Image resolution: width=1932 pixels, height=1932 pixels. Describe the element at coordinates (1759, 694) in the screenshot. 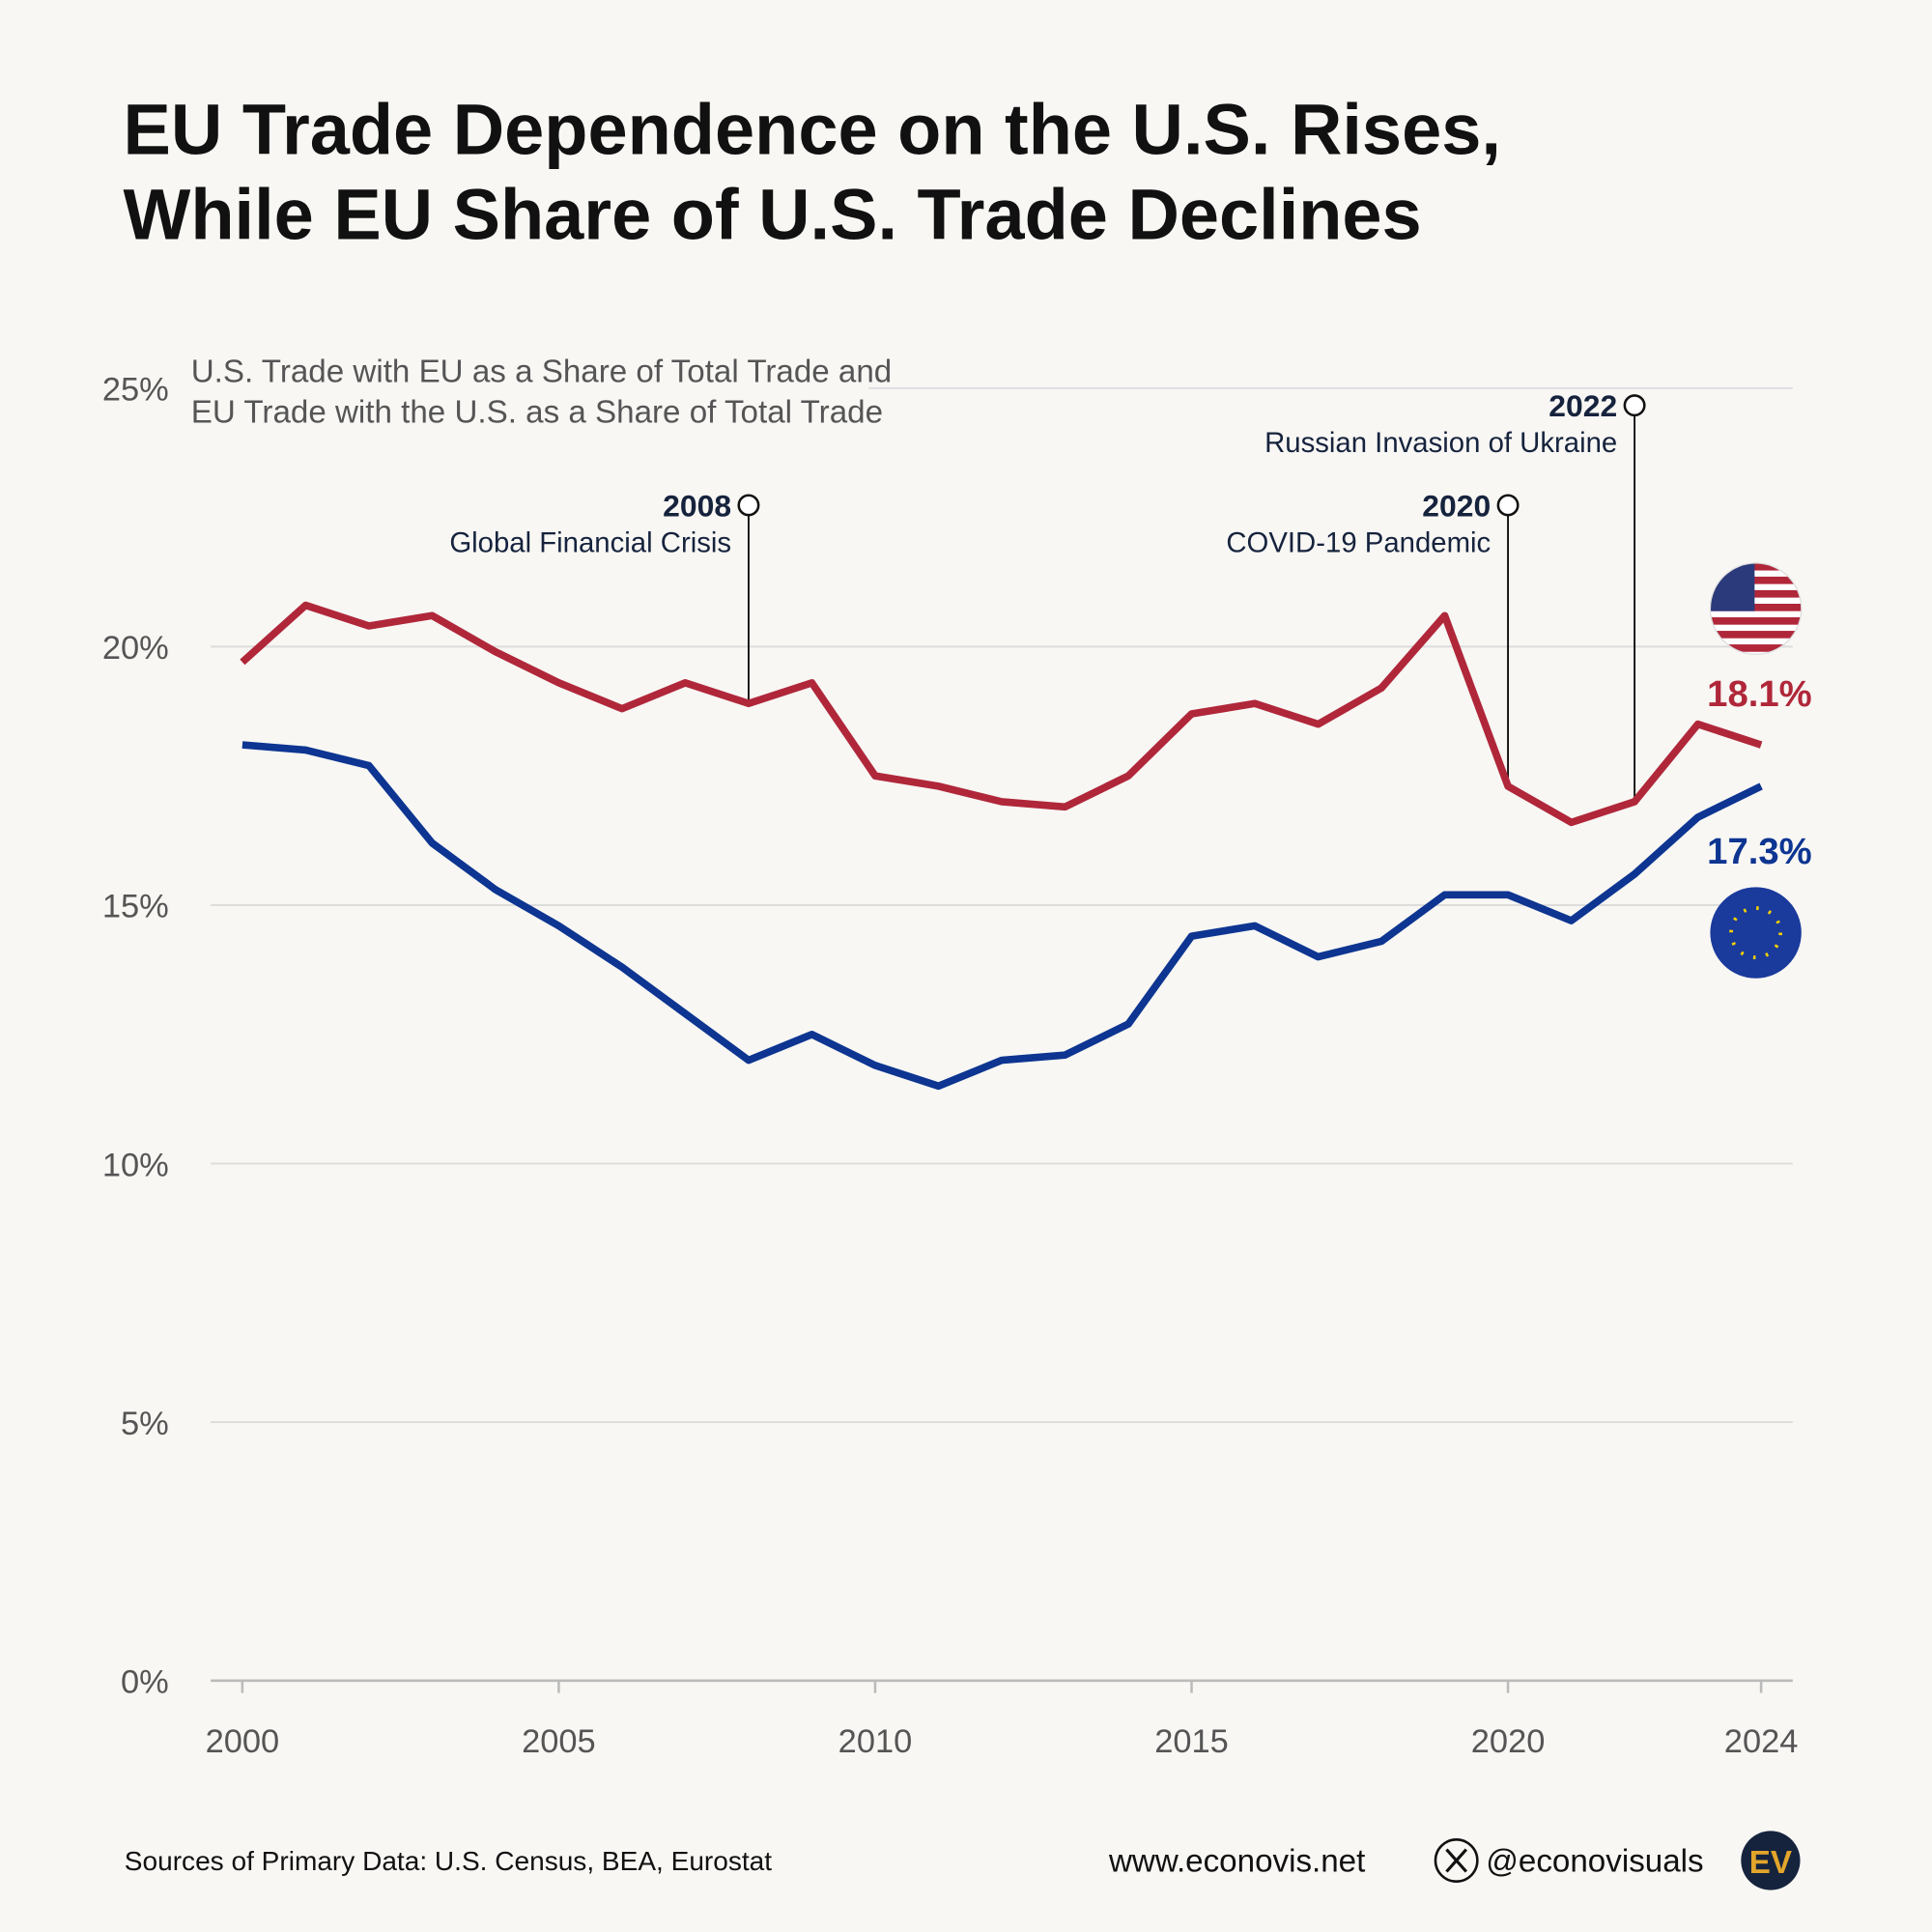

I see `end-label: 18.1%` at that location.